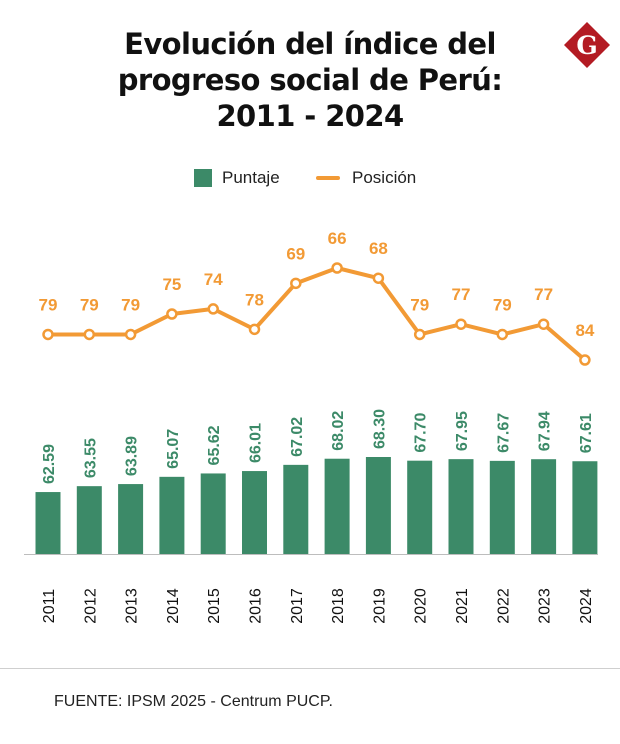  I want to click on posicion-point-2017, so click(296, 283).